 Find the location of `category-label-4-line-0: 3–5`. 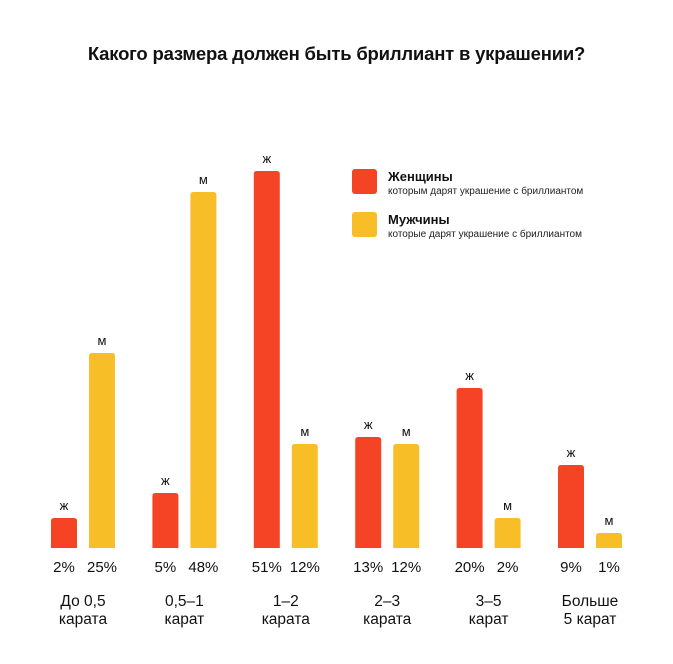

category-label-4-line-0: 3–5 is located at coordinates (489, 601).